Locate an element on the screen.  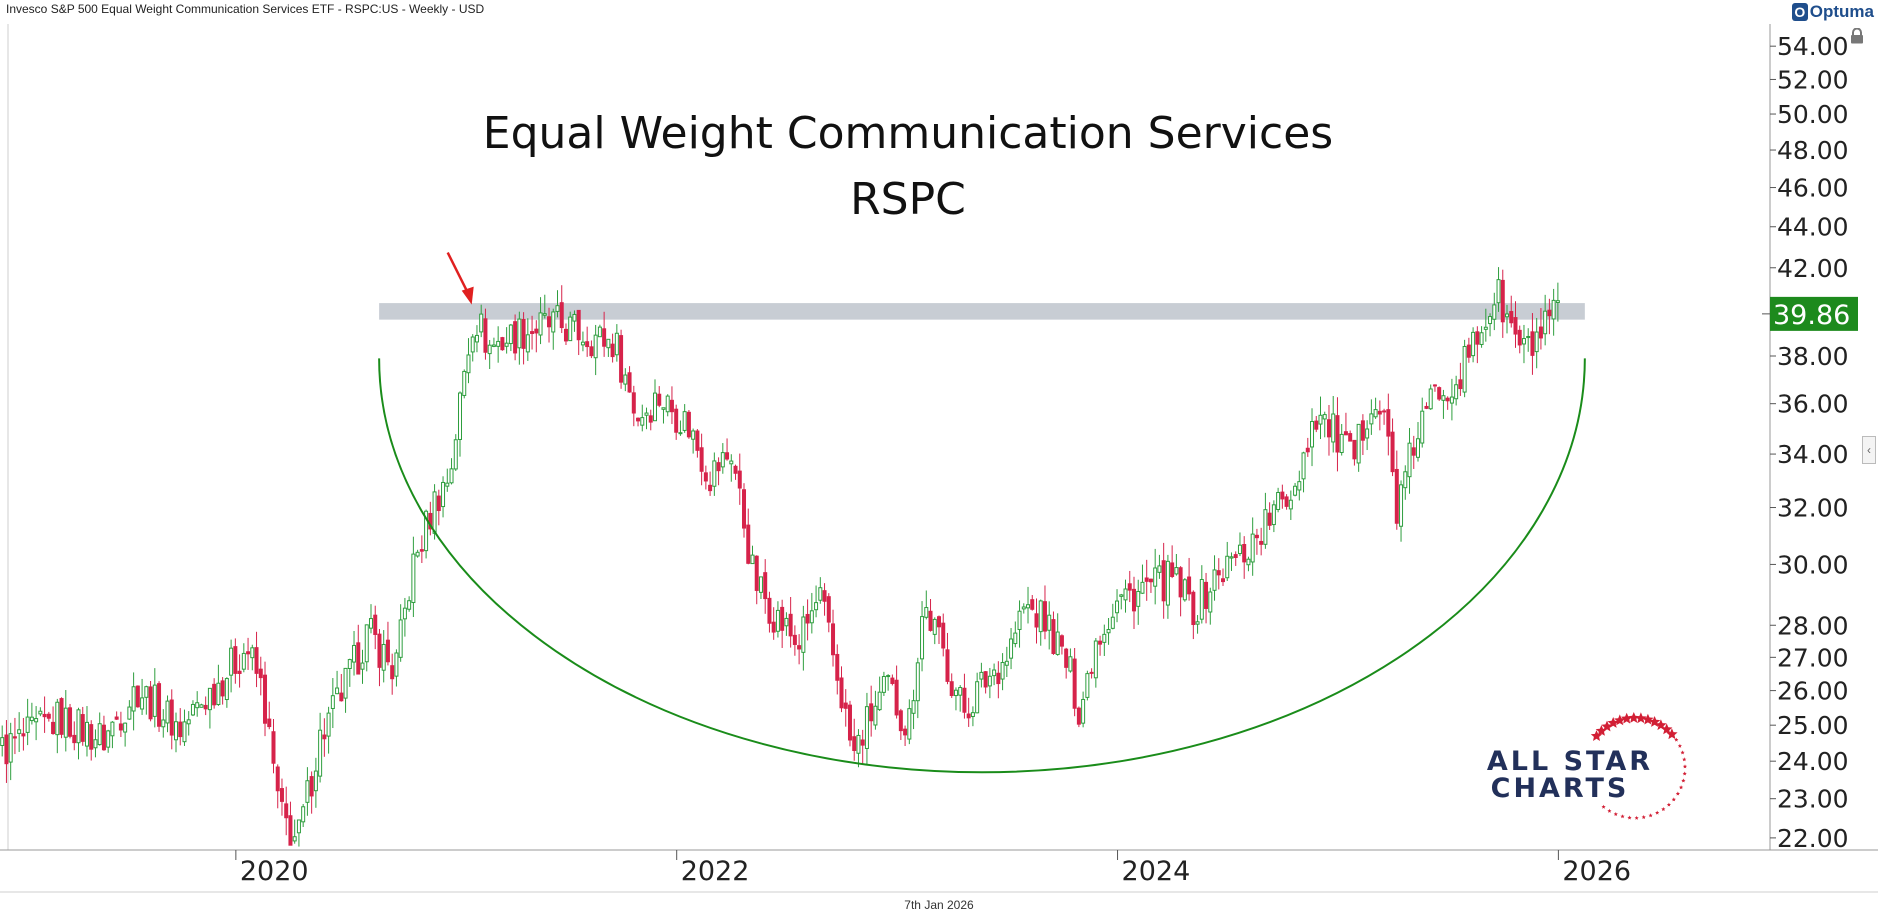
collapse-panel-chevron-icon: ‹ is located at coordinates (1869, 450).